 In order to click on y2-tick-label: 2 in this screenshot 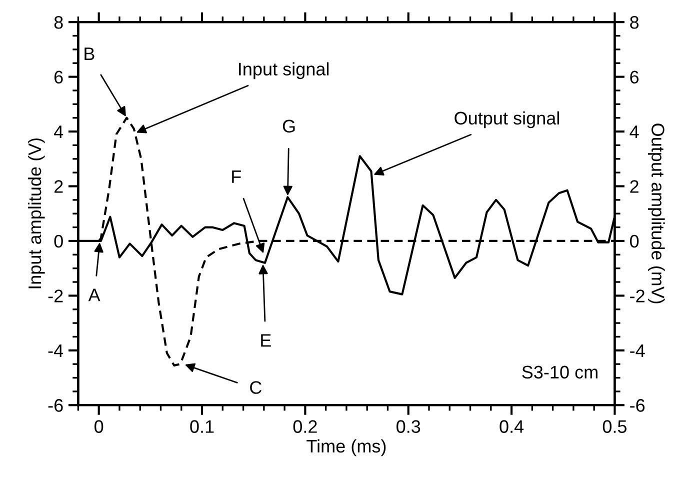, I will do `click(634, 186)`.